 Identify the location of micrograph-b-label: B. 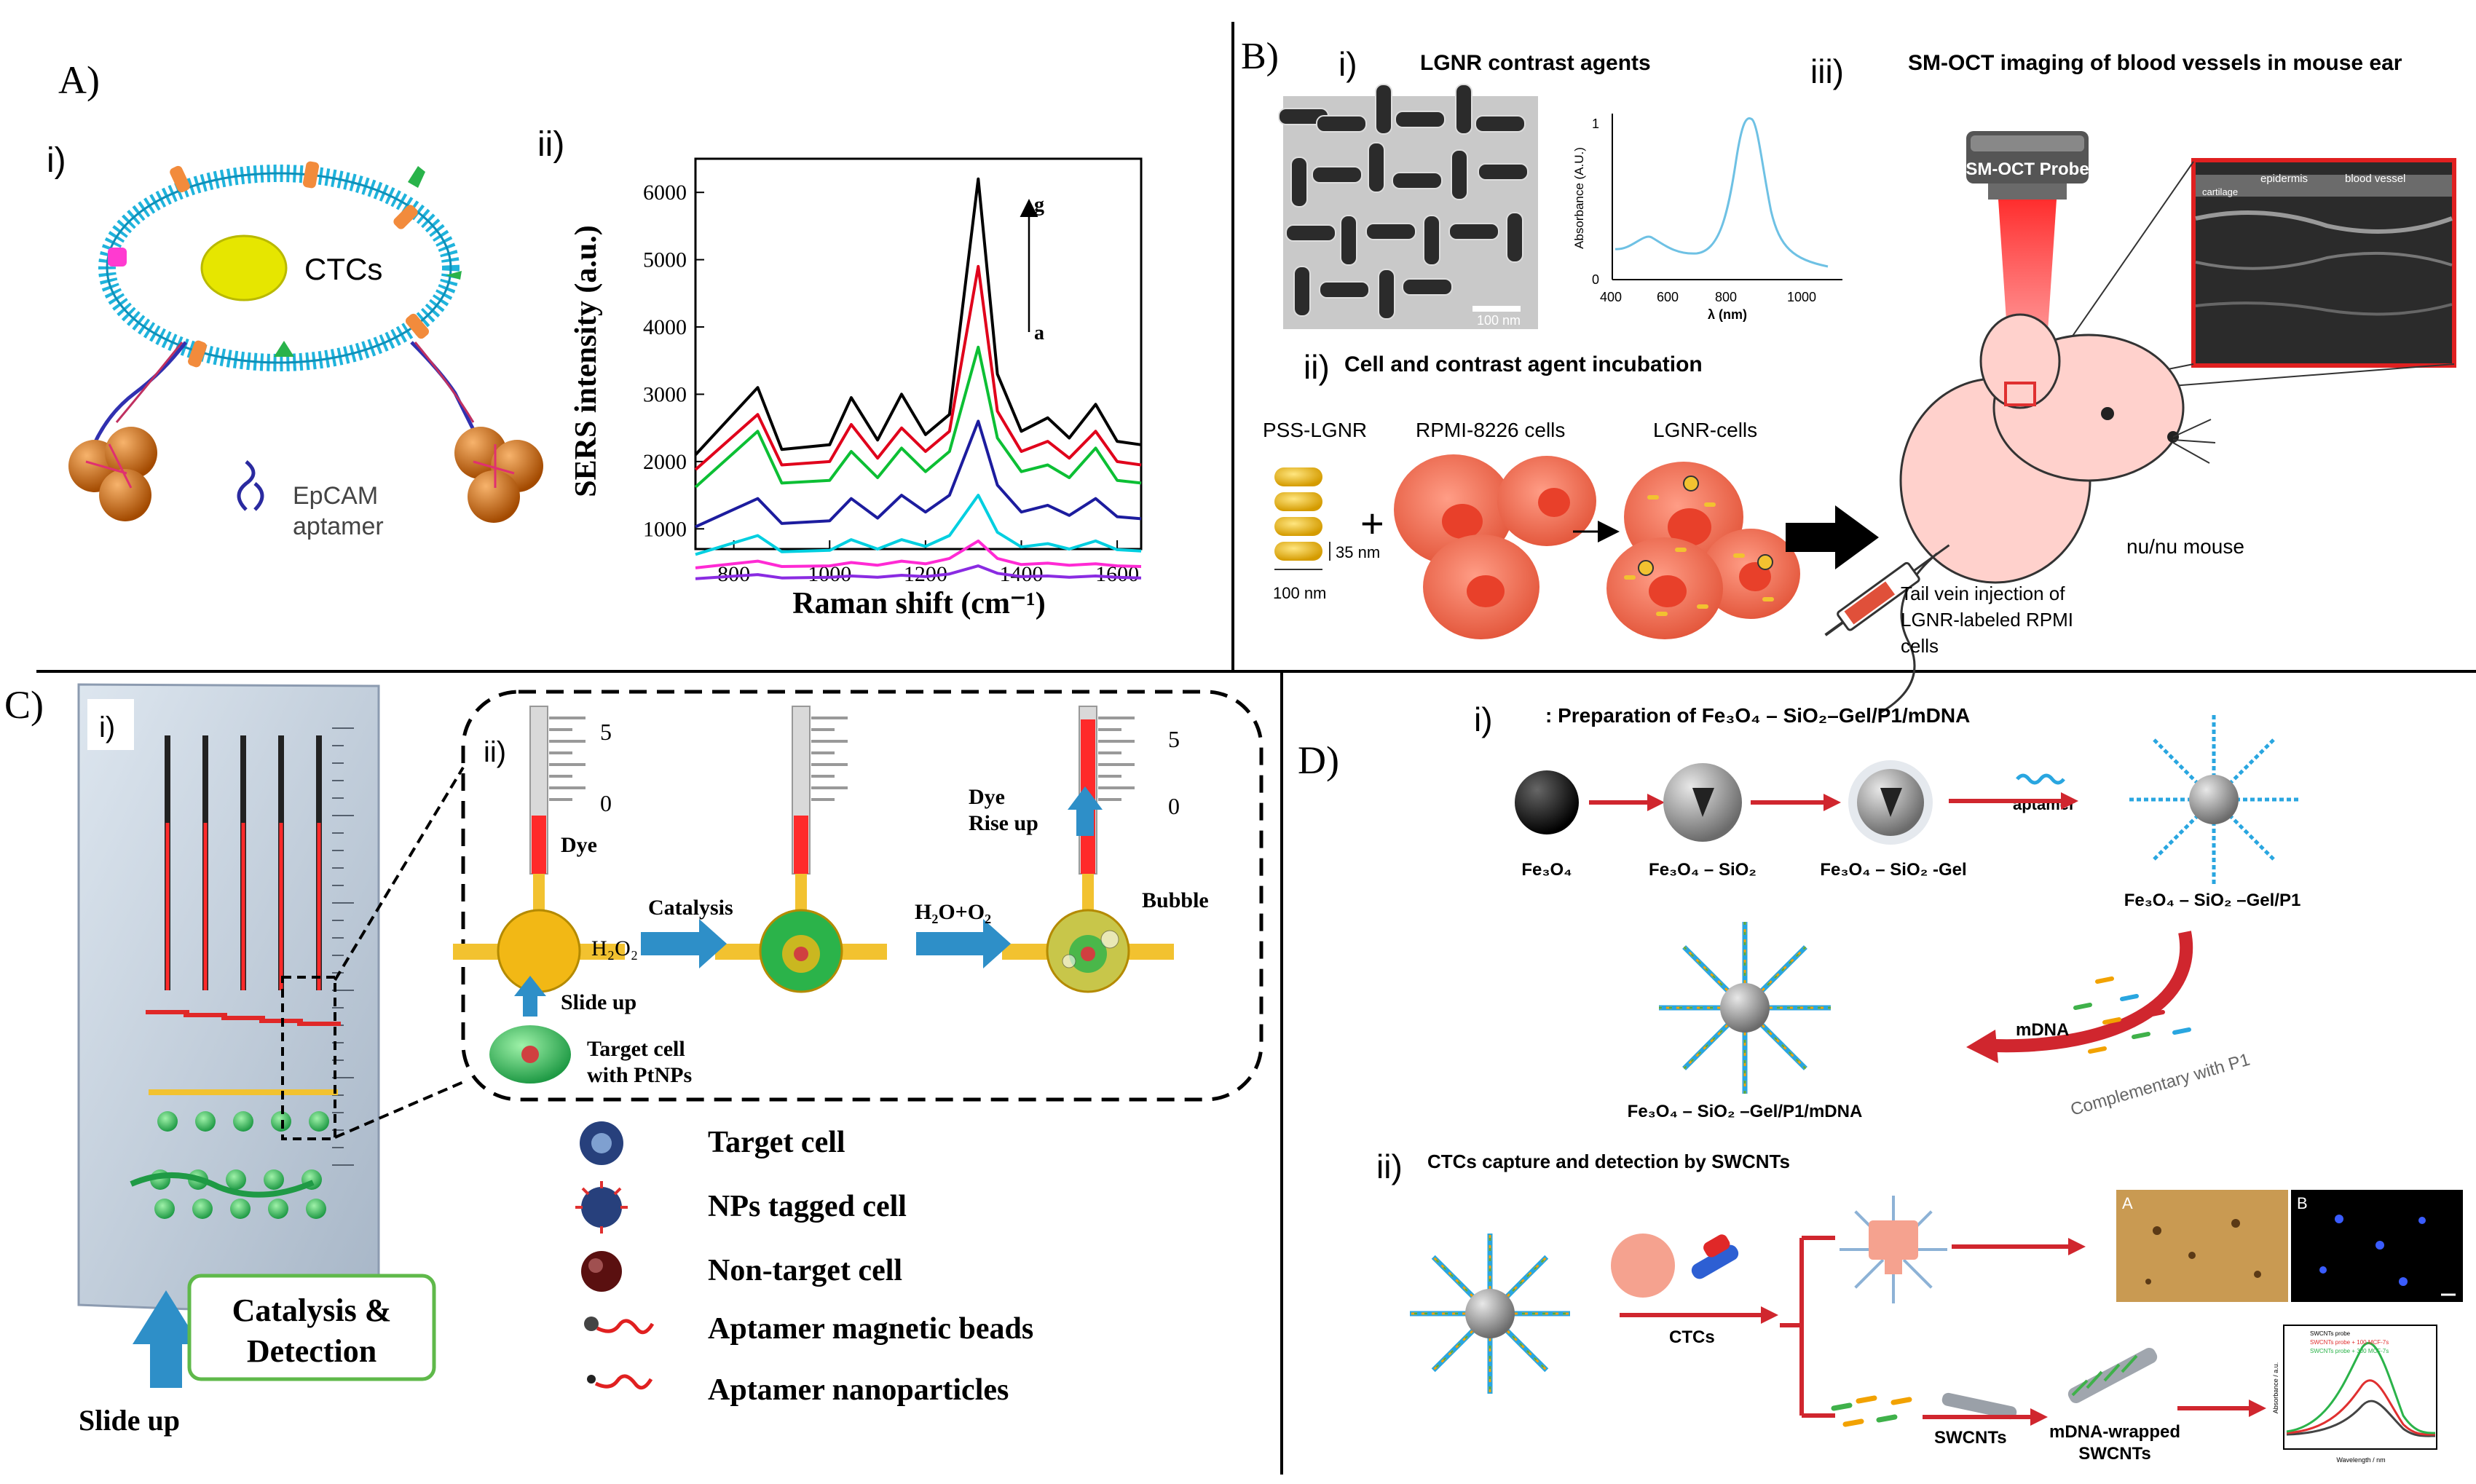
(2303, 1203).